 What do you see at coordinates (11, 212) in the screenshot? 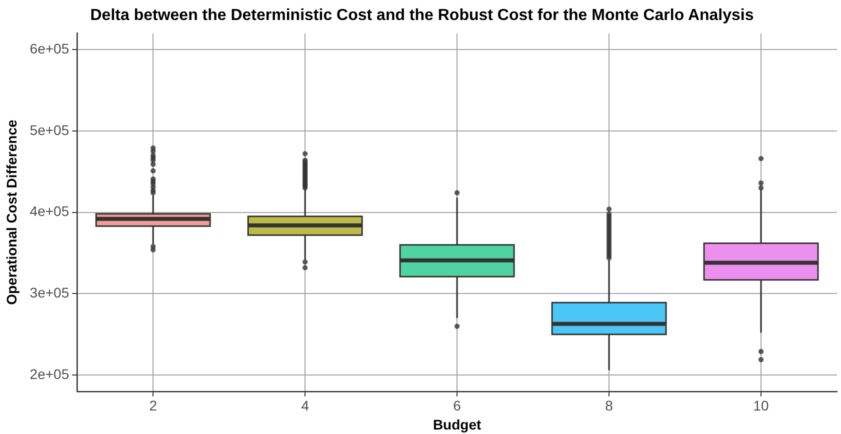
I see `y-axis-title: Operational Cost Difference` at bounding box center [11, 212].